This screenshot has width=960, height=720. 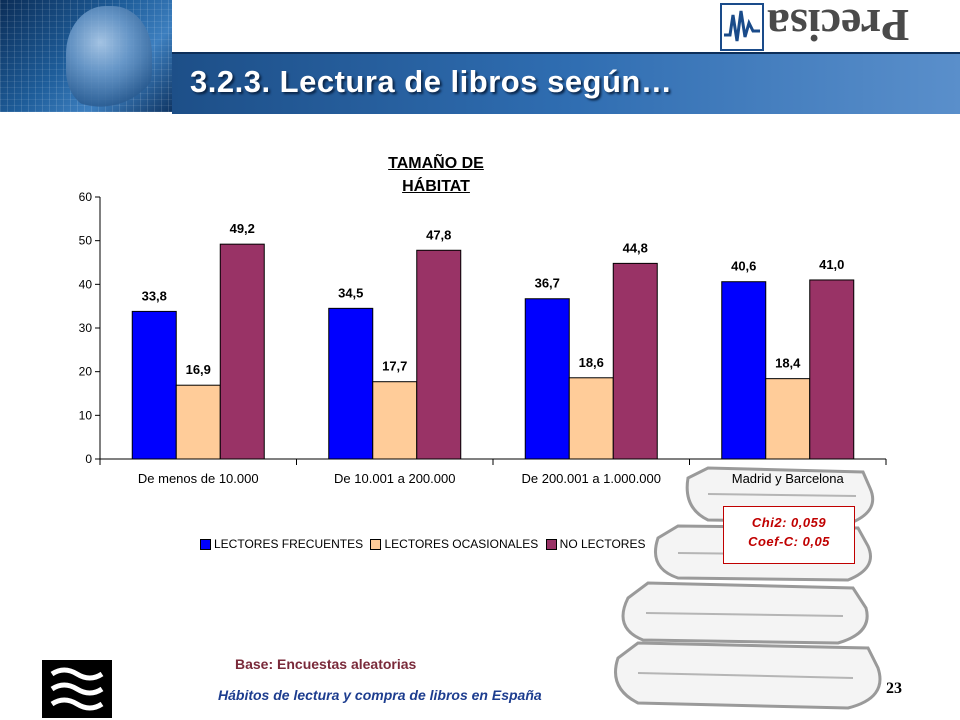 I want to click on y-tick-label: 60, so click(x=86, y=197).